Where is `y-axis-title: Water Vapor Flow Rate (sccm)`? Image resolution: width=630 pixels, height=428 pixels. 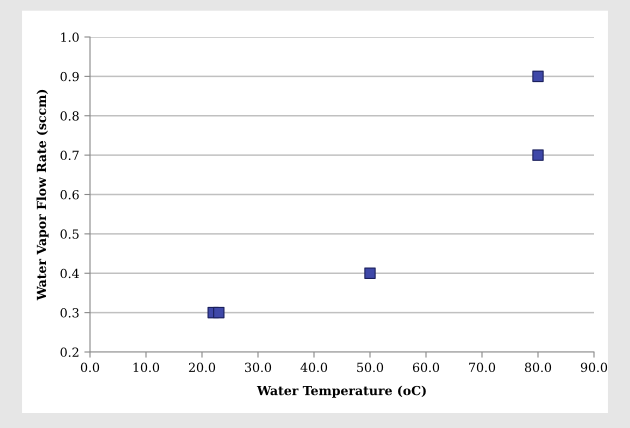 y-axis-title: Water Vapor Flow Rate (sccm) is located at coordinates (42, 195).